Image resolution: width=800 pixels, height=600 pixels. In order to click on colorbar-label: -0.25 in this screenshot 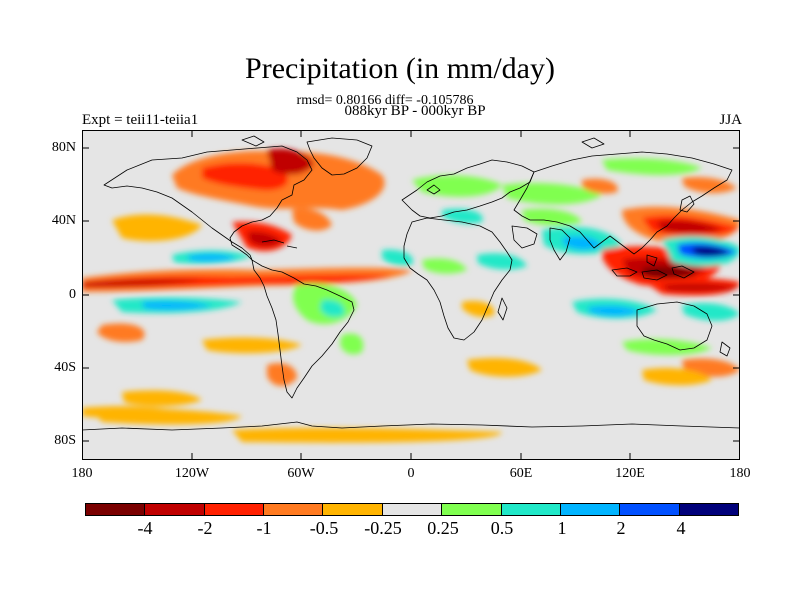, I will do `click(383, 528)`.